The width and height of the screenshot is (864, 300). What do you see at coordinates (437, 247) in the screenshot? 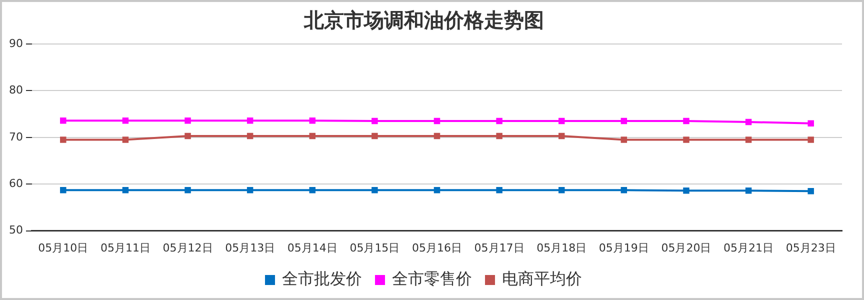
I see `x-tick-label: 05月16日` at bounding box center [437, 247].